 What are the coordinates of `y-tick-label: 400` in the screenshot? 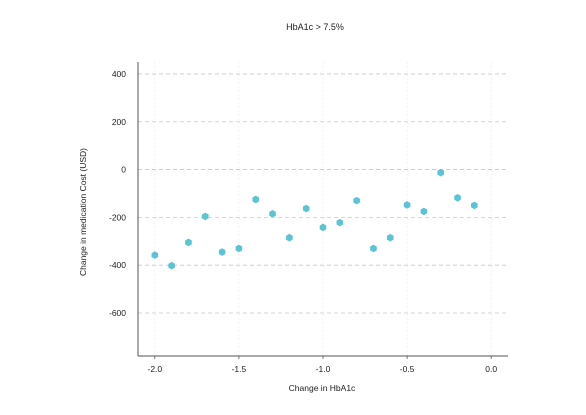 It's located at (119, 74).